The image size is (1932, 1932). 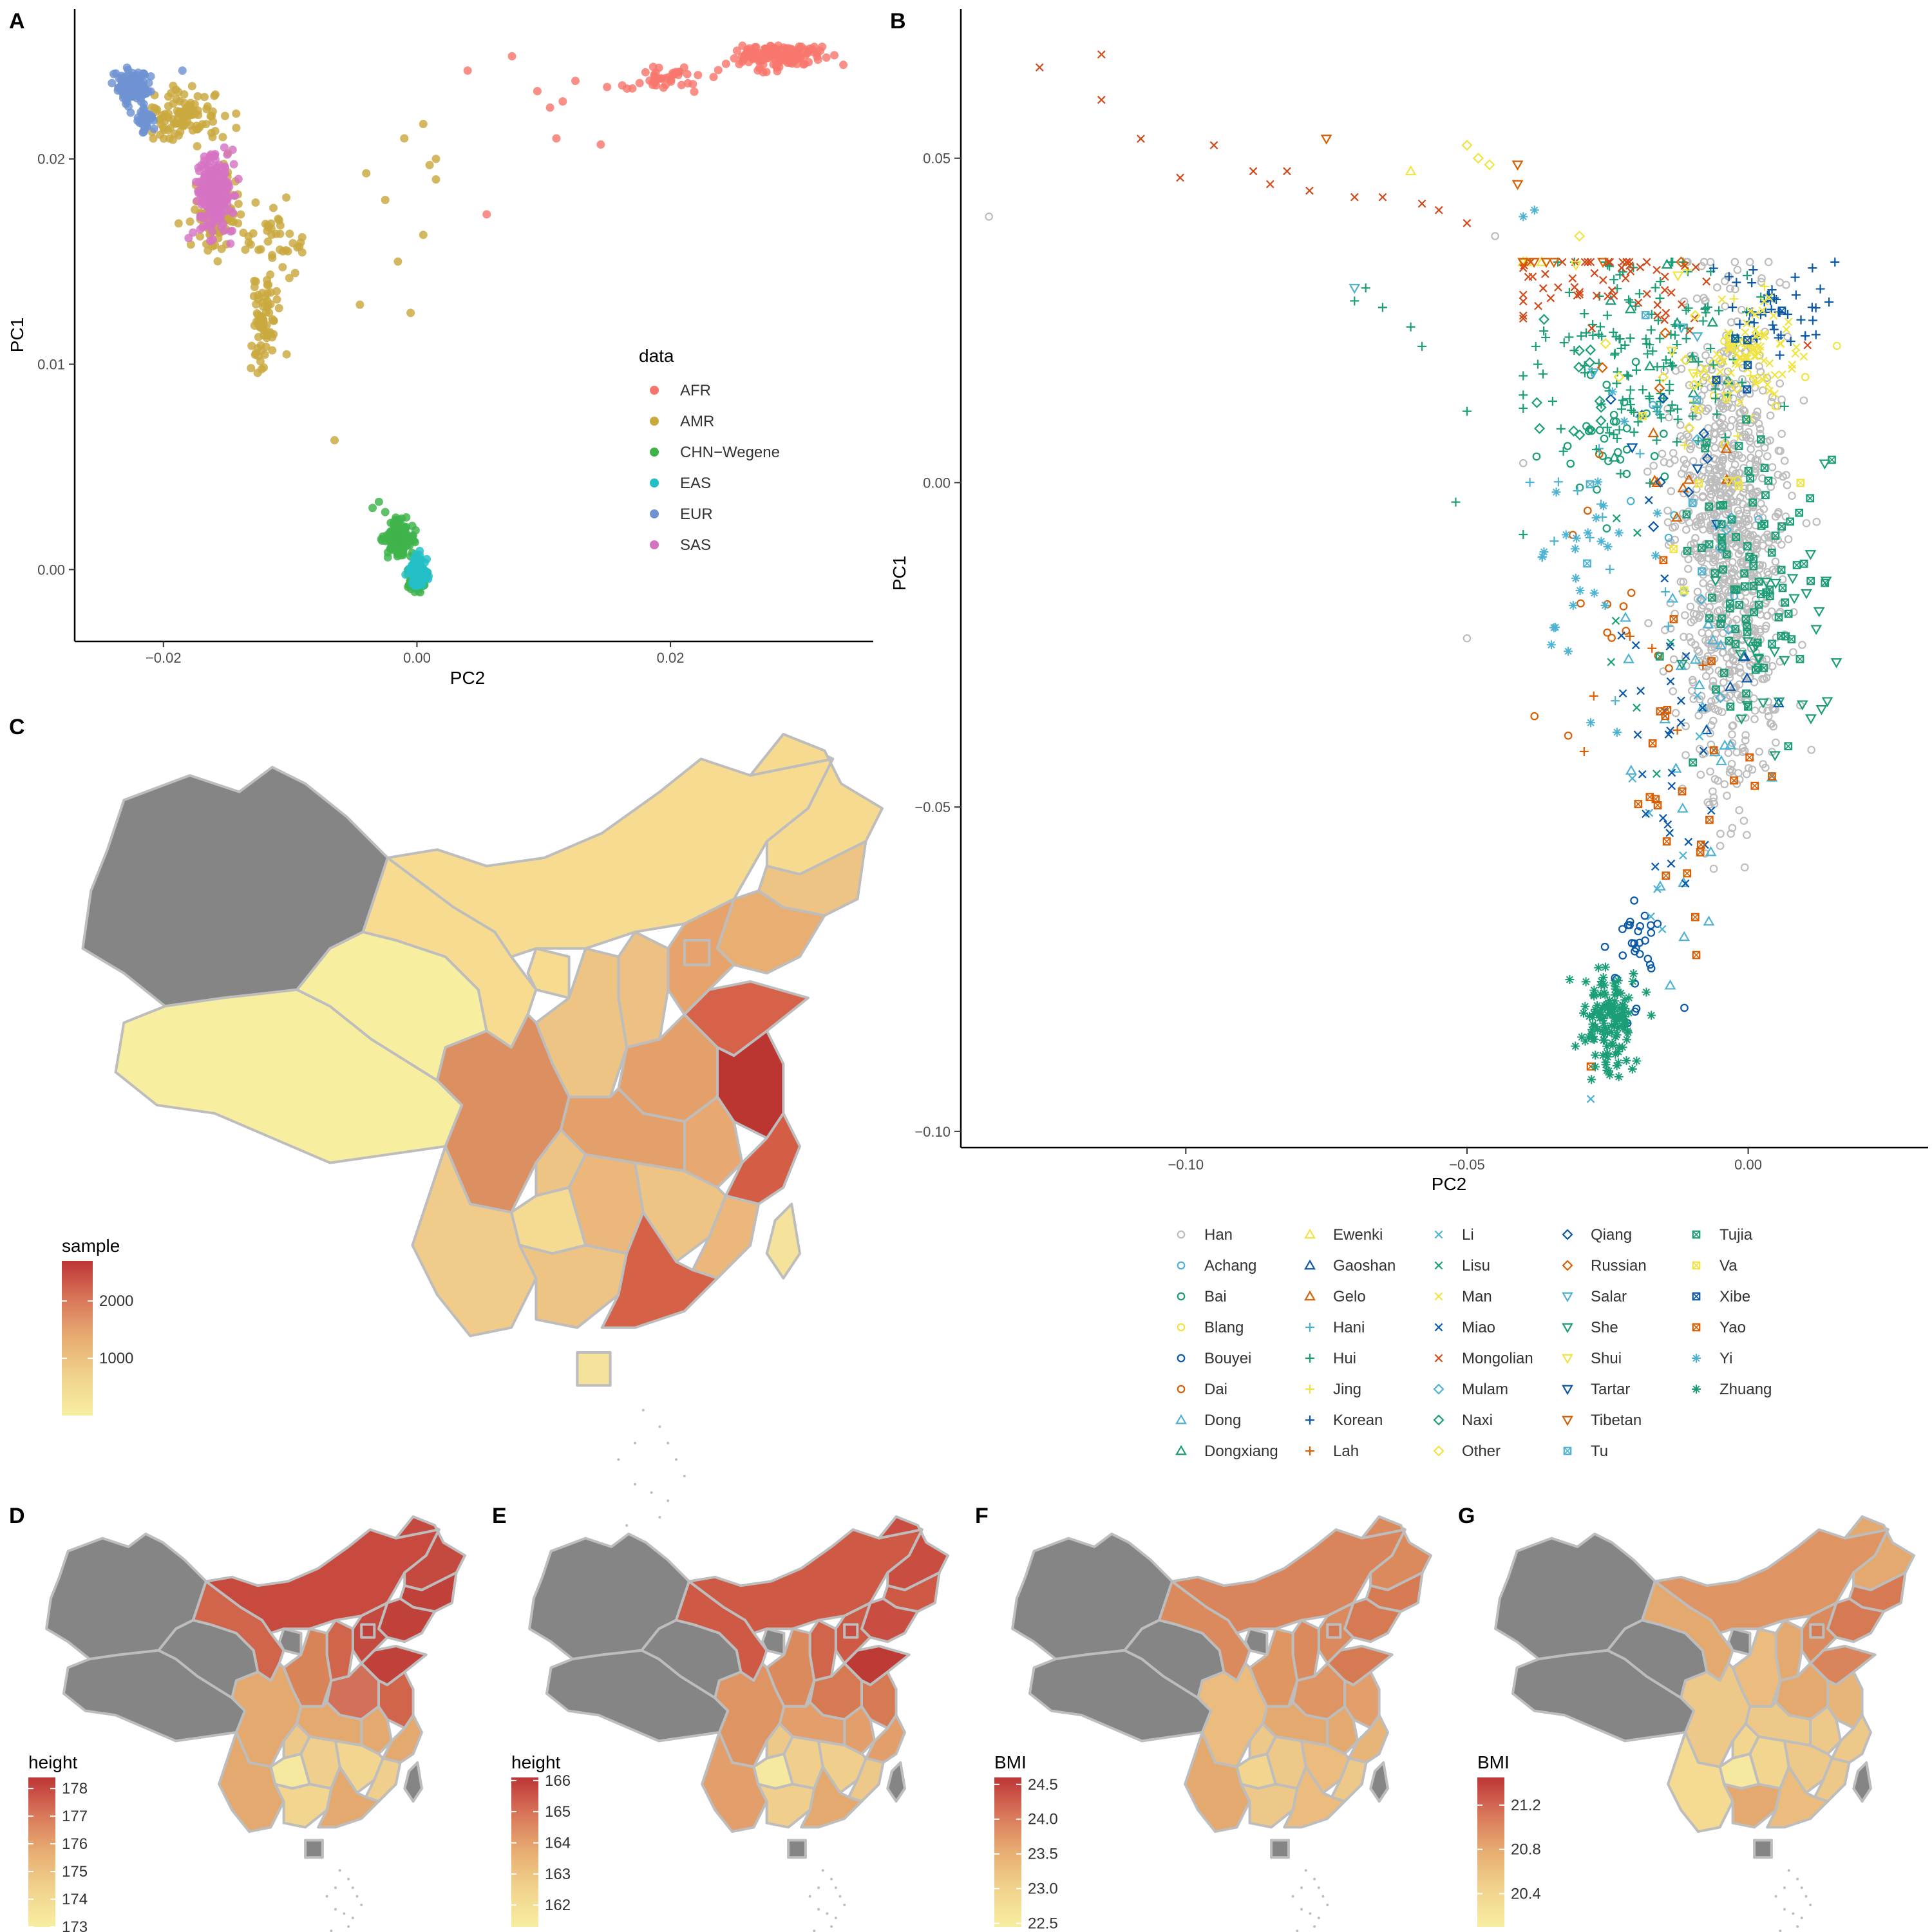 What do you see at coordinates (783, 1241) in the screenshot?
I see `region-taiwan` at bounding box center [783, 1241].